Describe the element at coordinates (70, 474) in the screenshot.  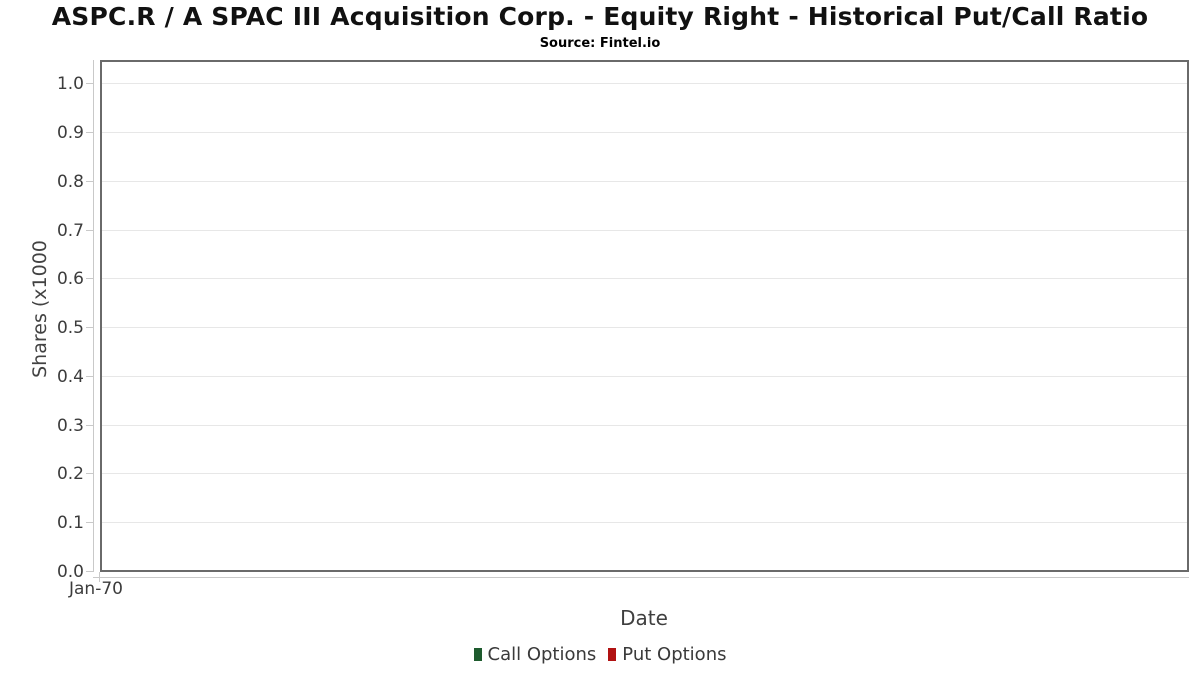
I see `y-tick-label: 0.2` at that location.